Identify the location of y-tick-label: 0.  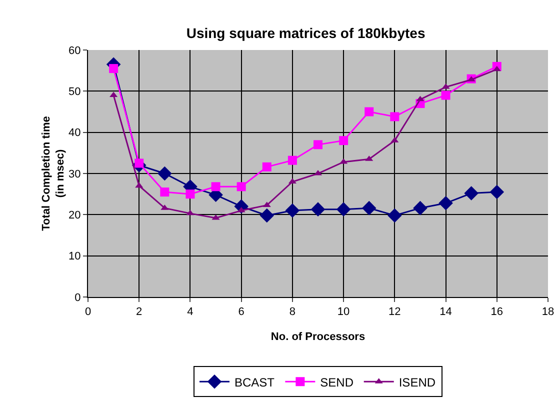
(77, 298).